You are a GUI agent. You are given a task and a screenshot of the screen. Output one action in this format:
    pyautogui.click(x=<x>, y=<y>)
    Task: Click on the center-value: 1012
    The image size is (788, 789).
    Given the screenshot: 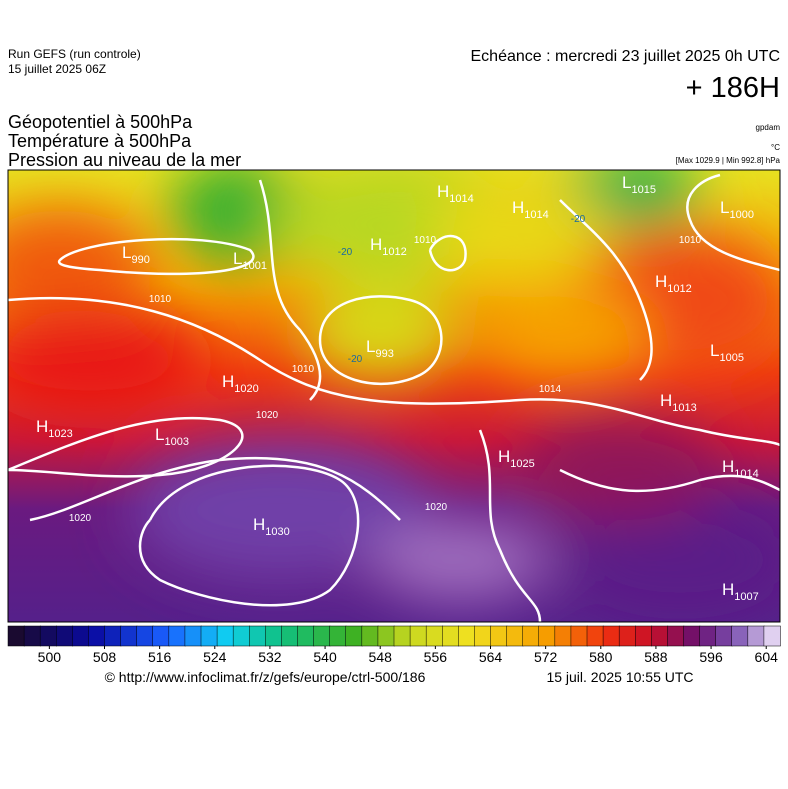 What is the action you would take?
    pyautogui.click(x=394, y=252)
    